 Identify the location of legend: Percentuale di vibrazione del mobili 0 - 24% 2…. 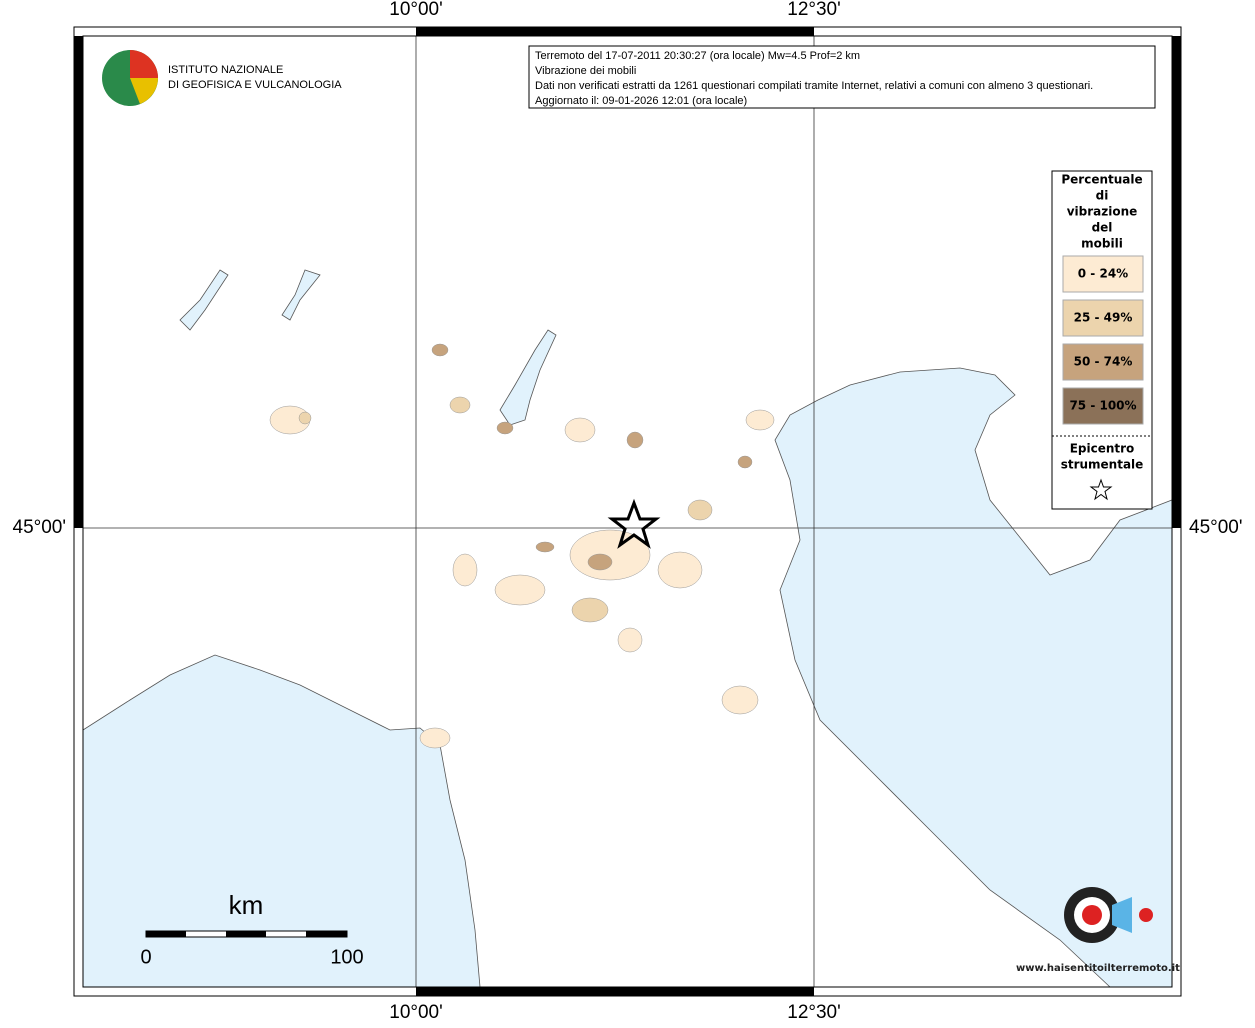
(1102, 340).